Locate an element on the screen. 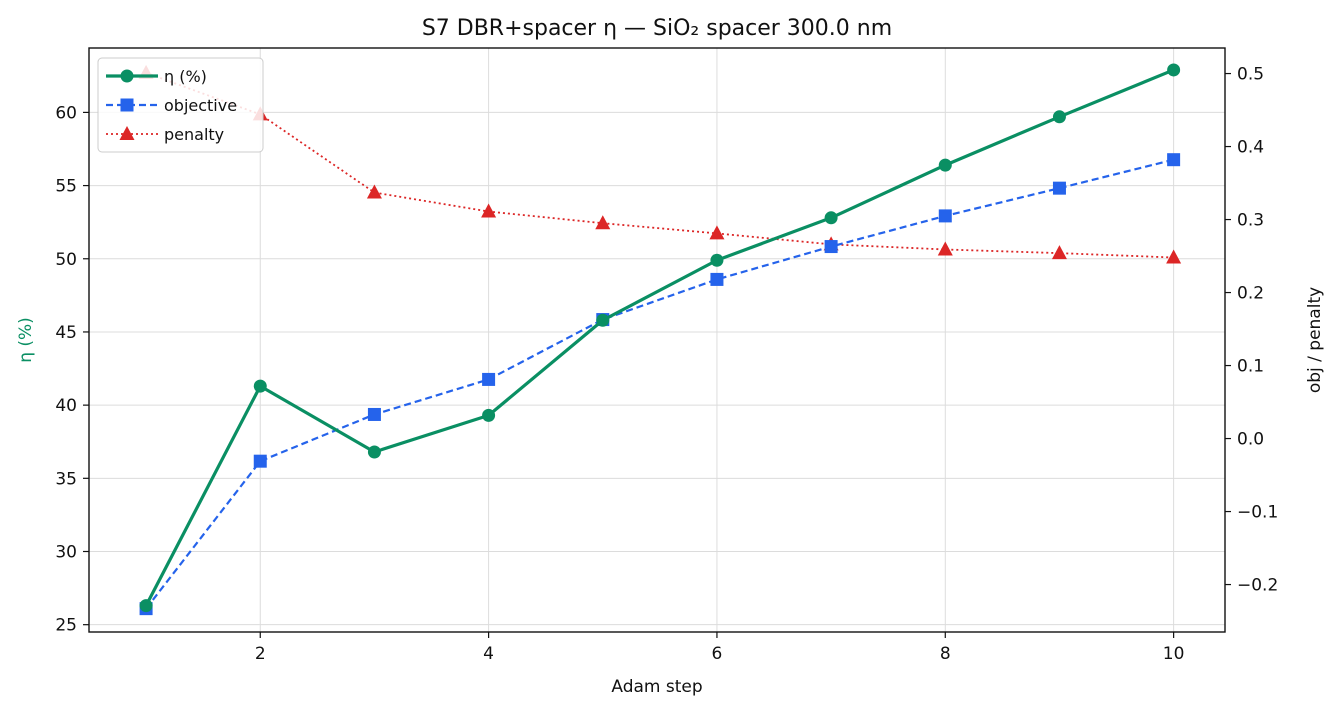 The height and width of the screenshot is (712, 1339). y-right-tick-label: 0.3 is located at coordinates (1250, 221).